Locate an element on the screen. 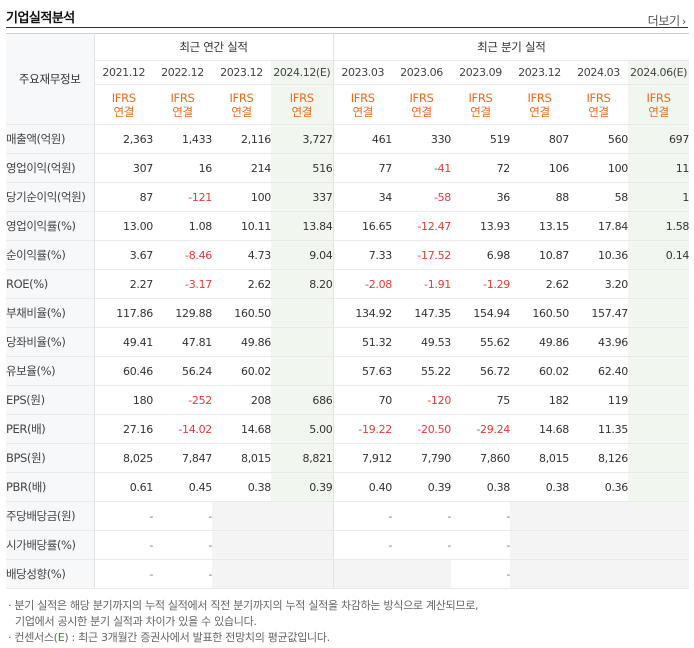 The height and width of the screenshot is (648, 694). table-cell: -2.08 is located at coordinates (362, 284).